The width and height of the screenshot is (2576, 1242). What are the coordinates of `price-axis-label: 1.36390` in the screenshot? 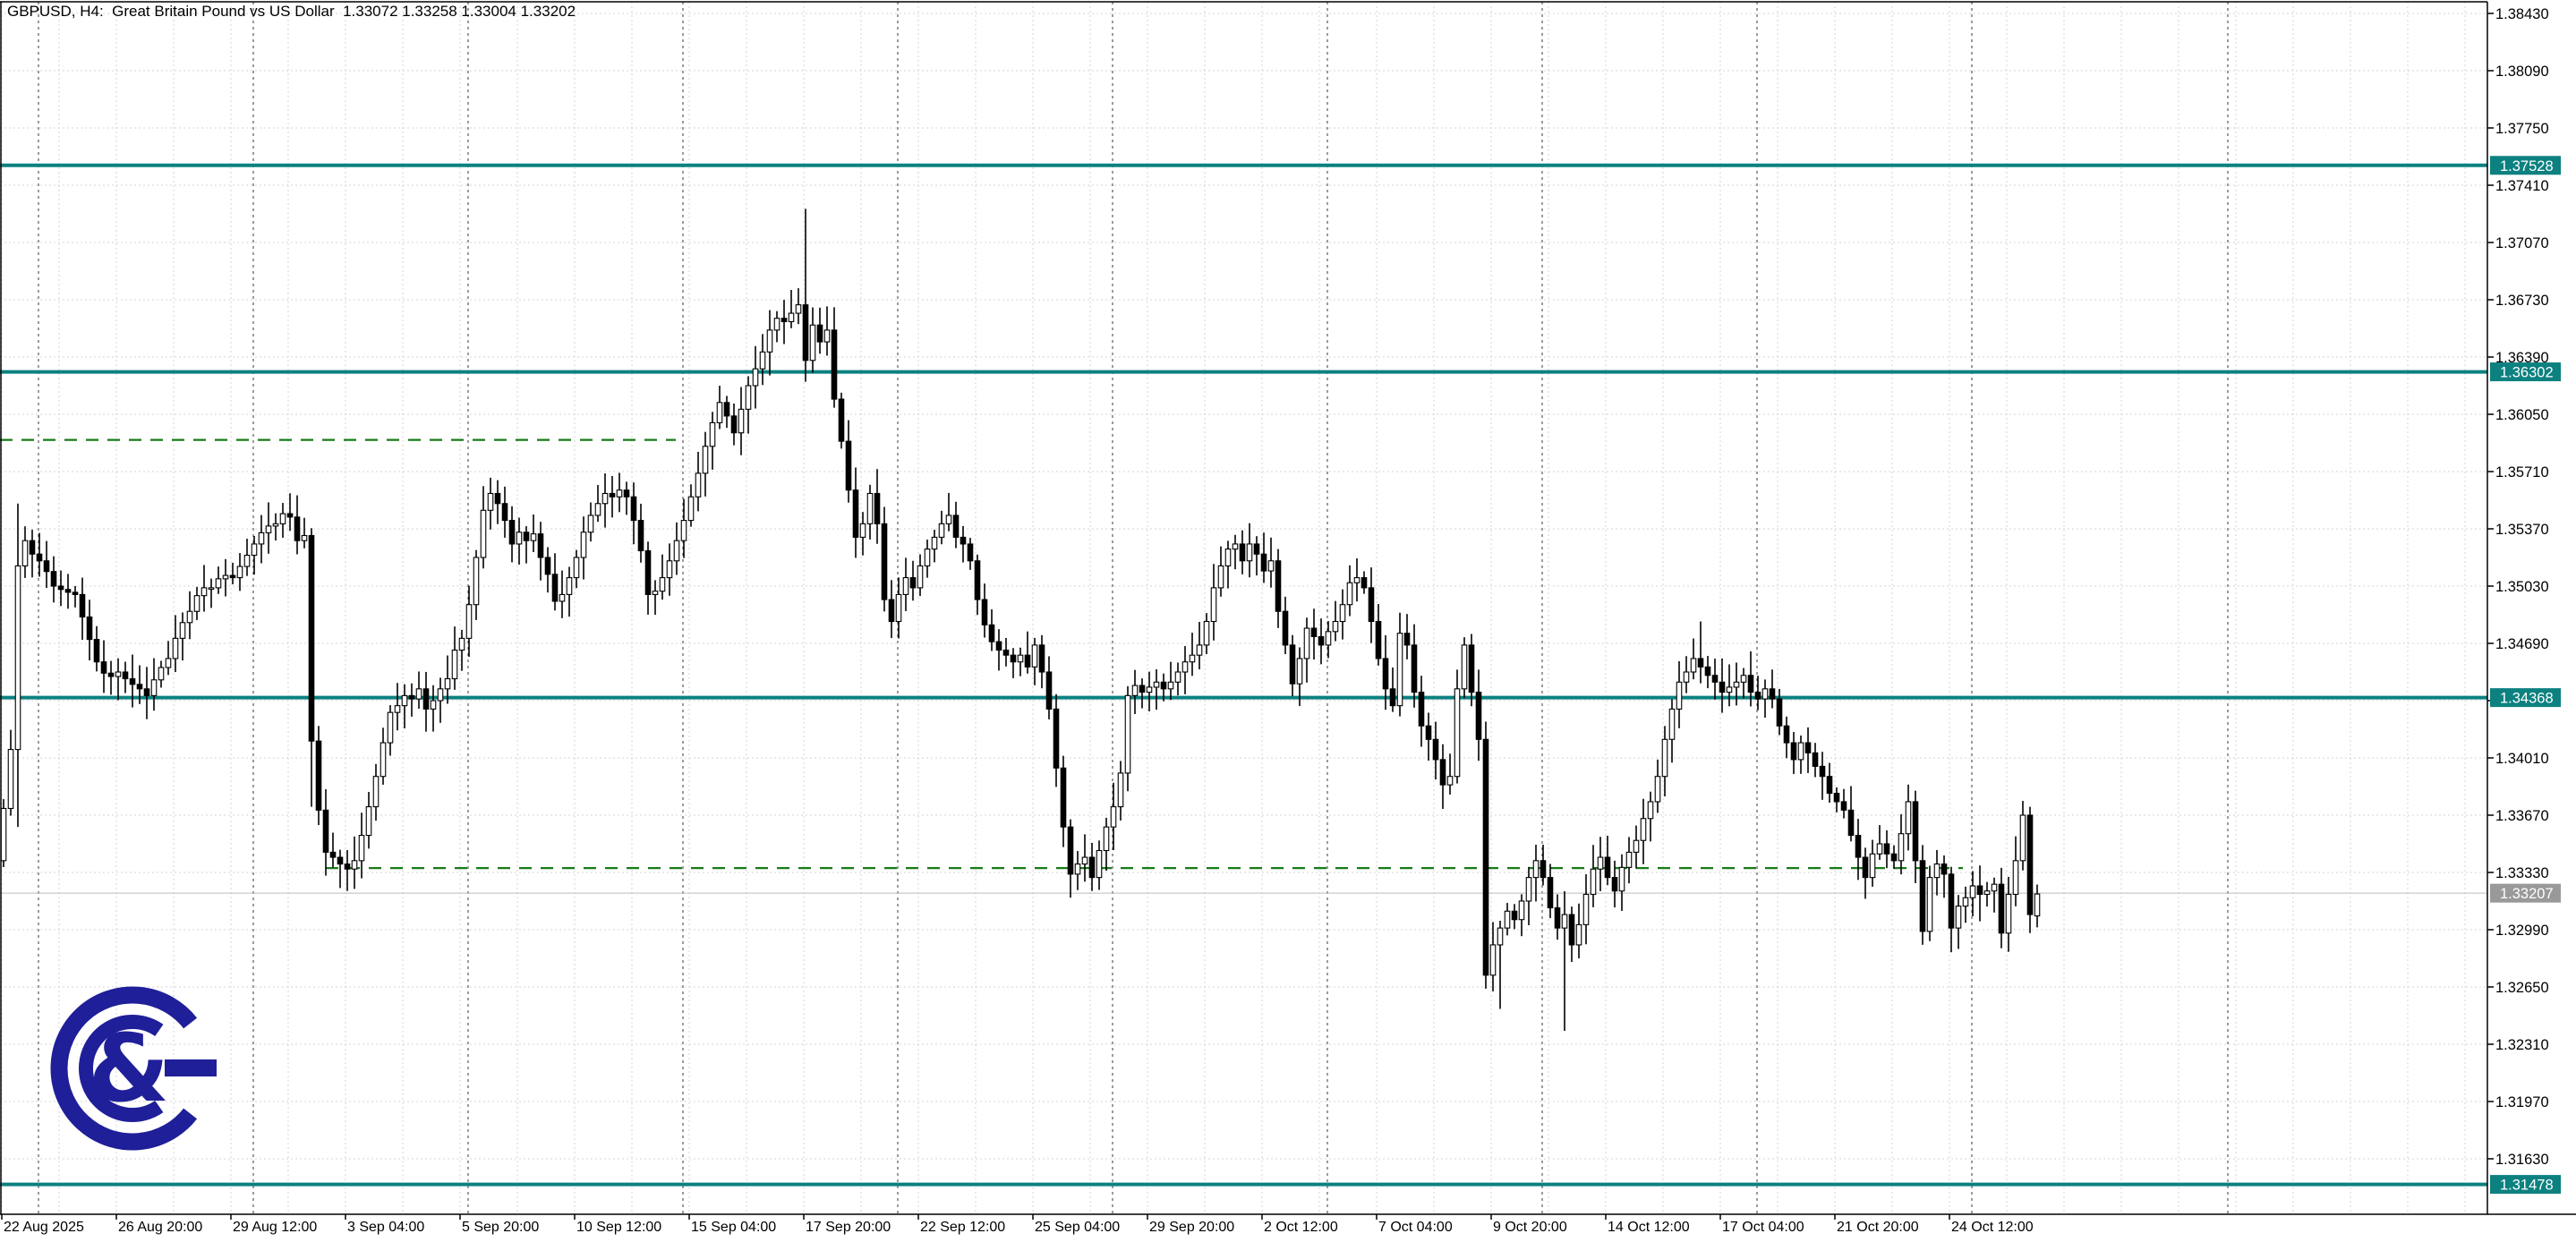 It's located at (2522, 358).